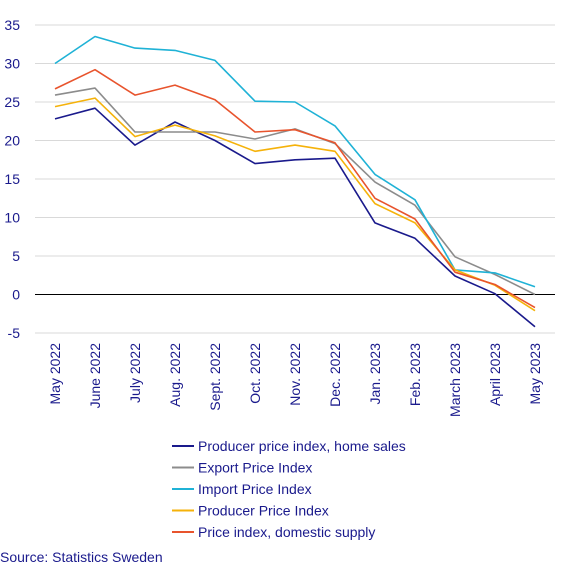 This screenshot has width=567, height=567. I want to click on legend-label: Export Price Index, so click(255, 468).